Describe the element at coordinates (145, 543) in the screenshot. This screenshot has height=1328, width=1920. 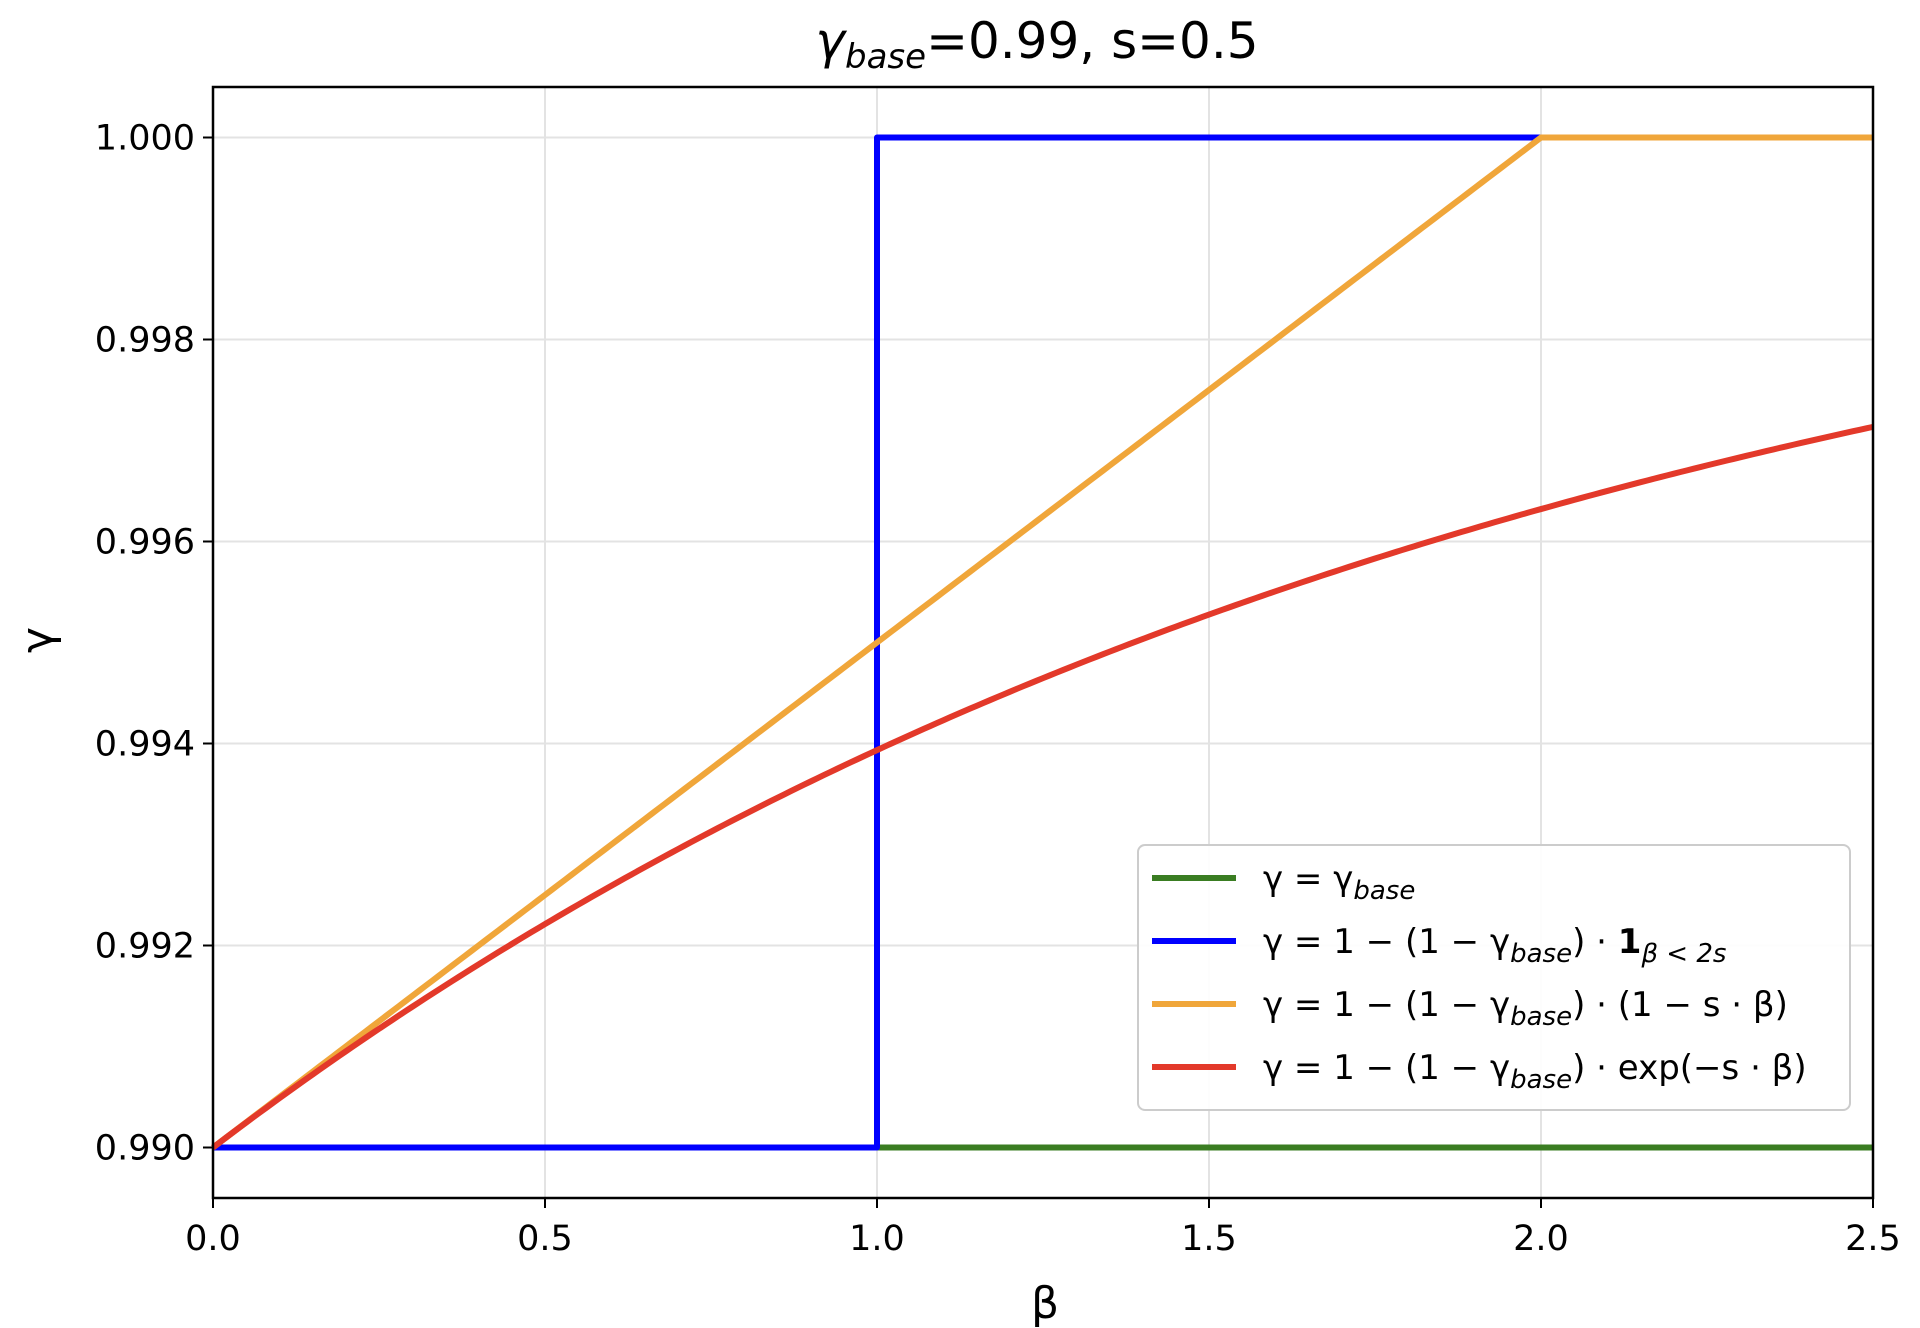
I see `y-tick-label: 0.996` at that location.